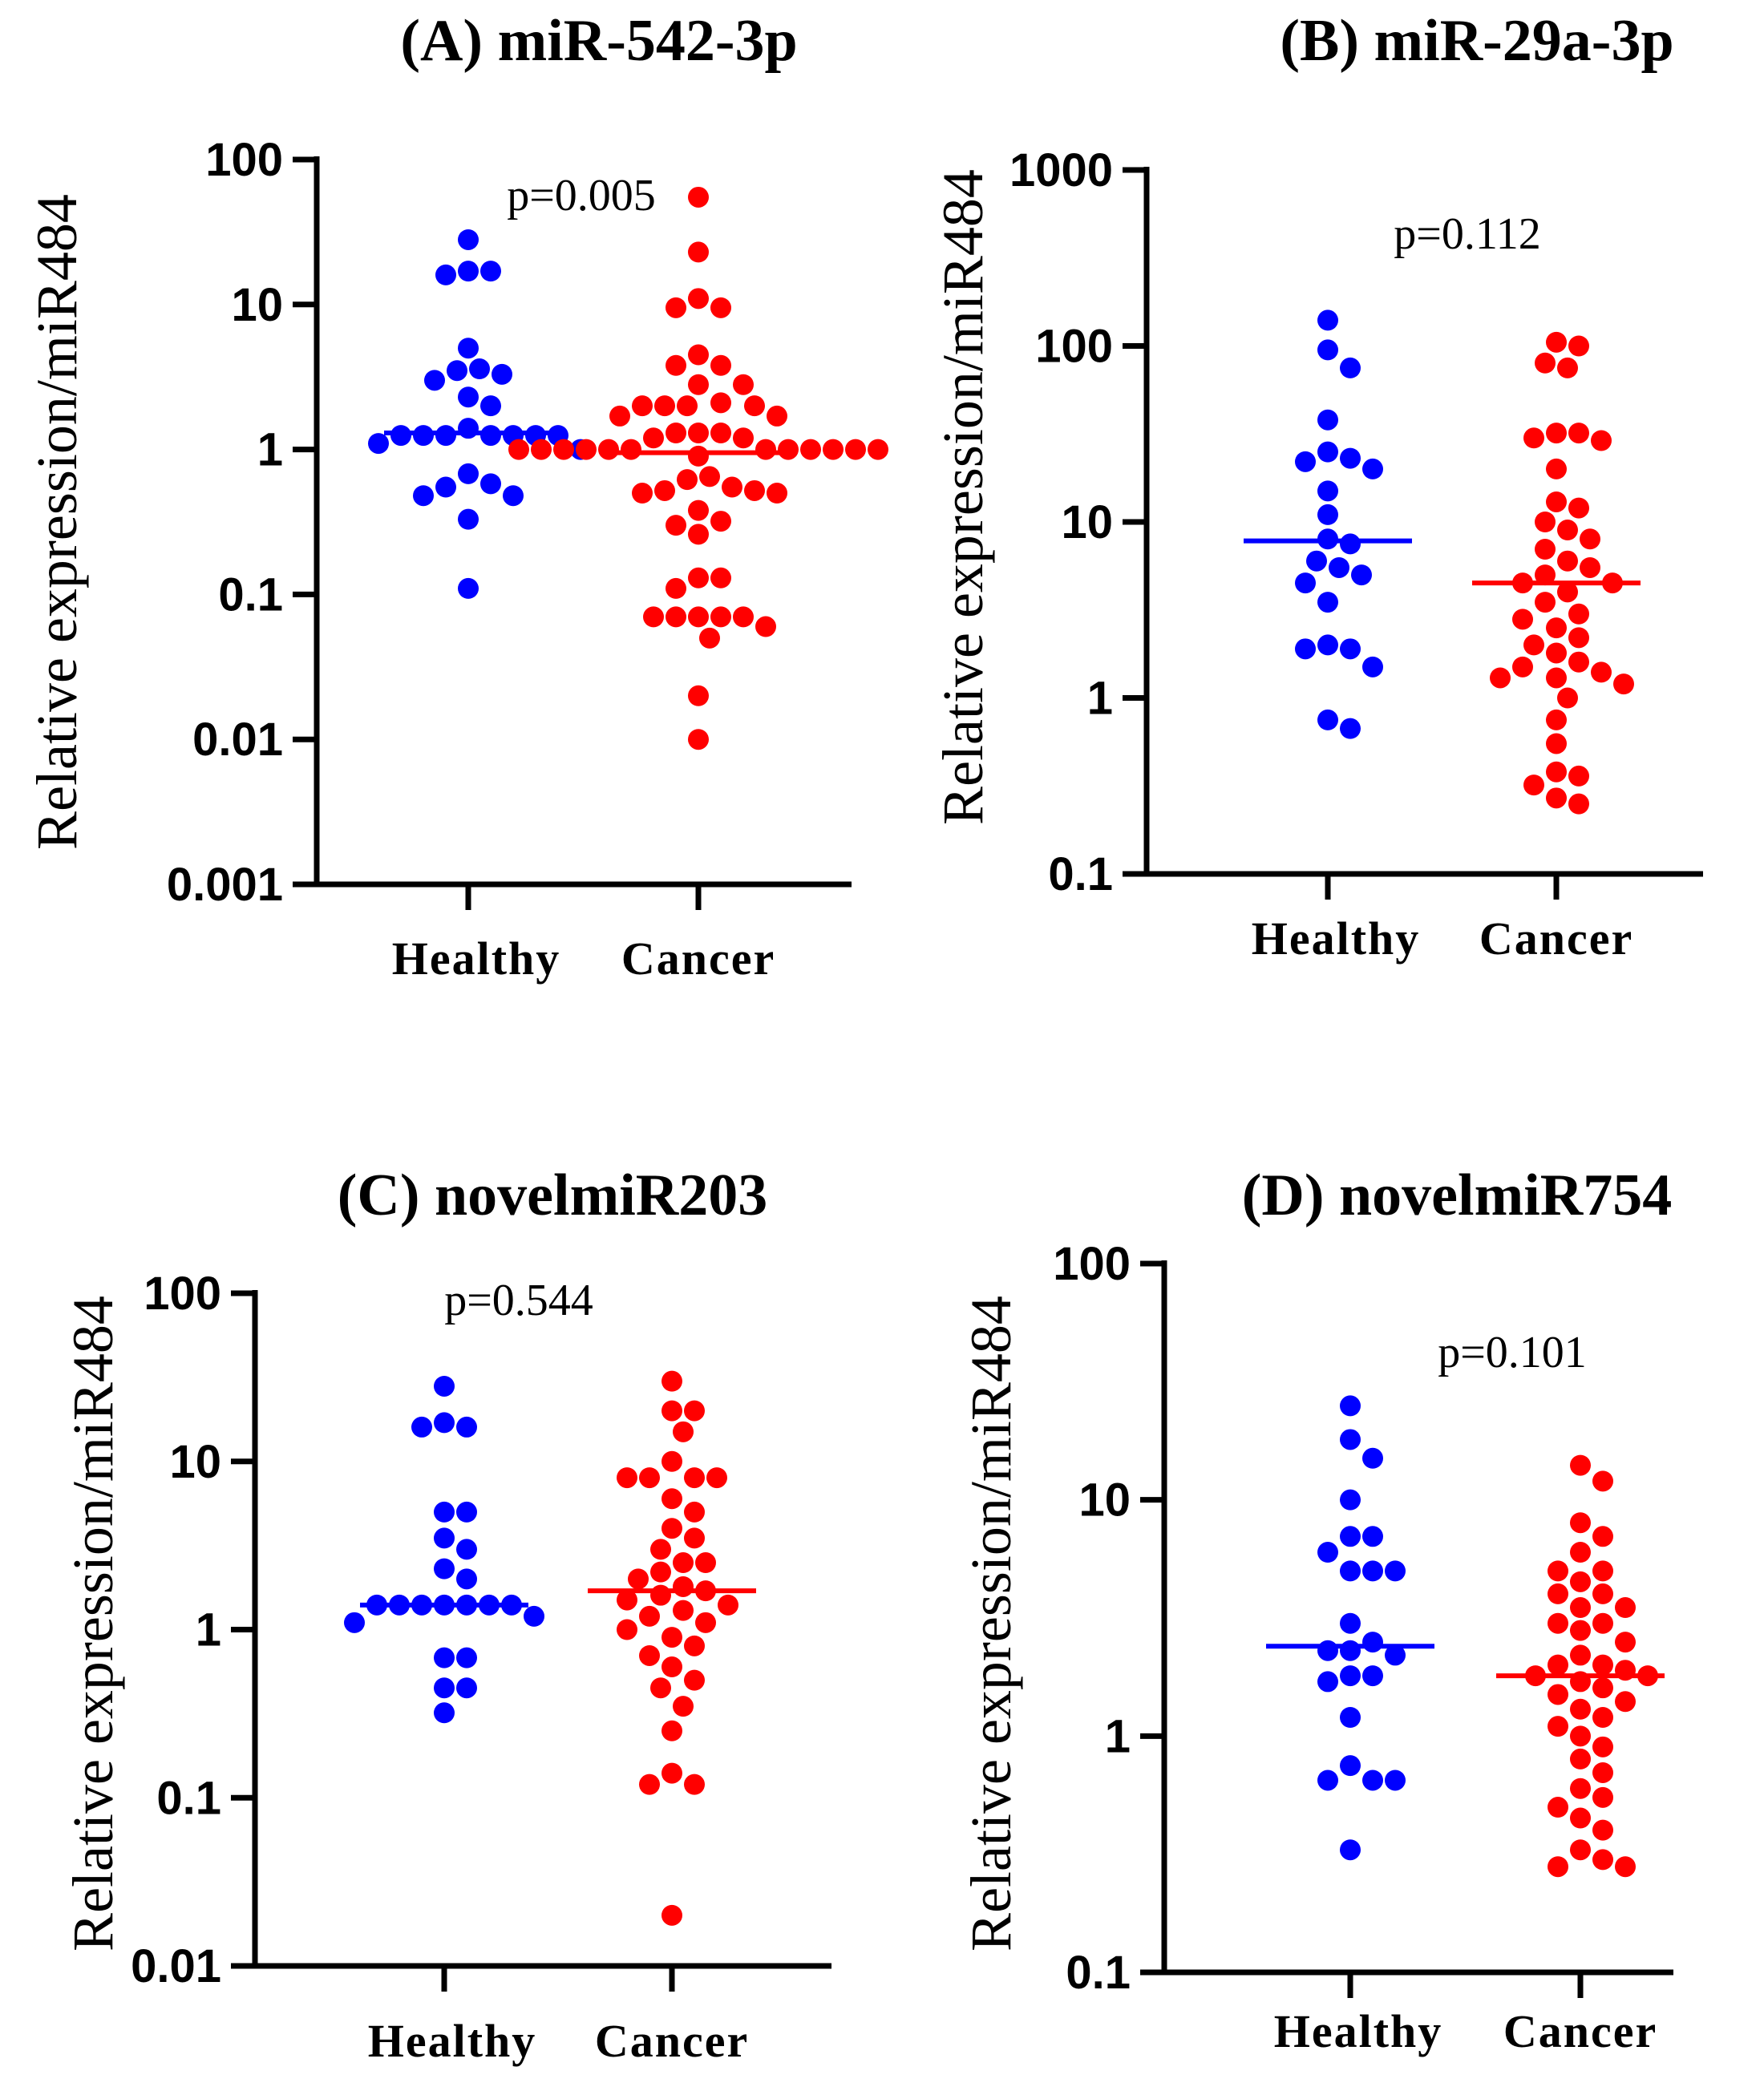 The image size is (1764, 2087). What do you see at coordinates (1087, 522) in the screenshot?
I see `y-tick-label: 10` at bounding box center [1087, 522].